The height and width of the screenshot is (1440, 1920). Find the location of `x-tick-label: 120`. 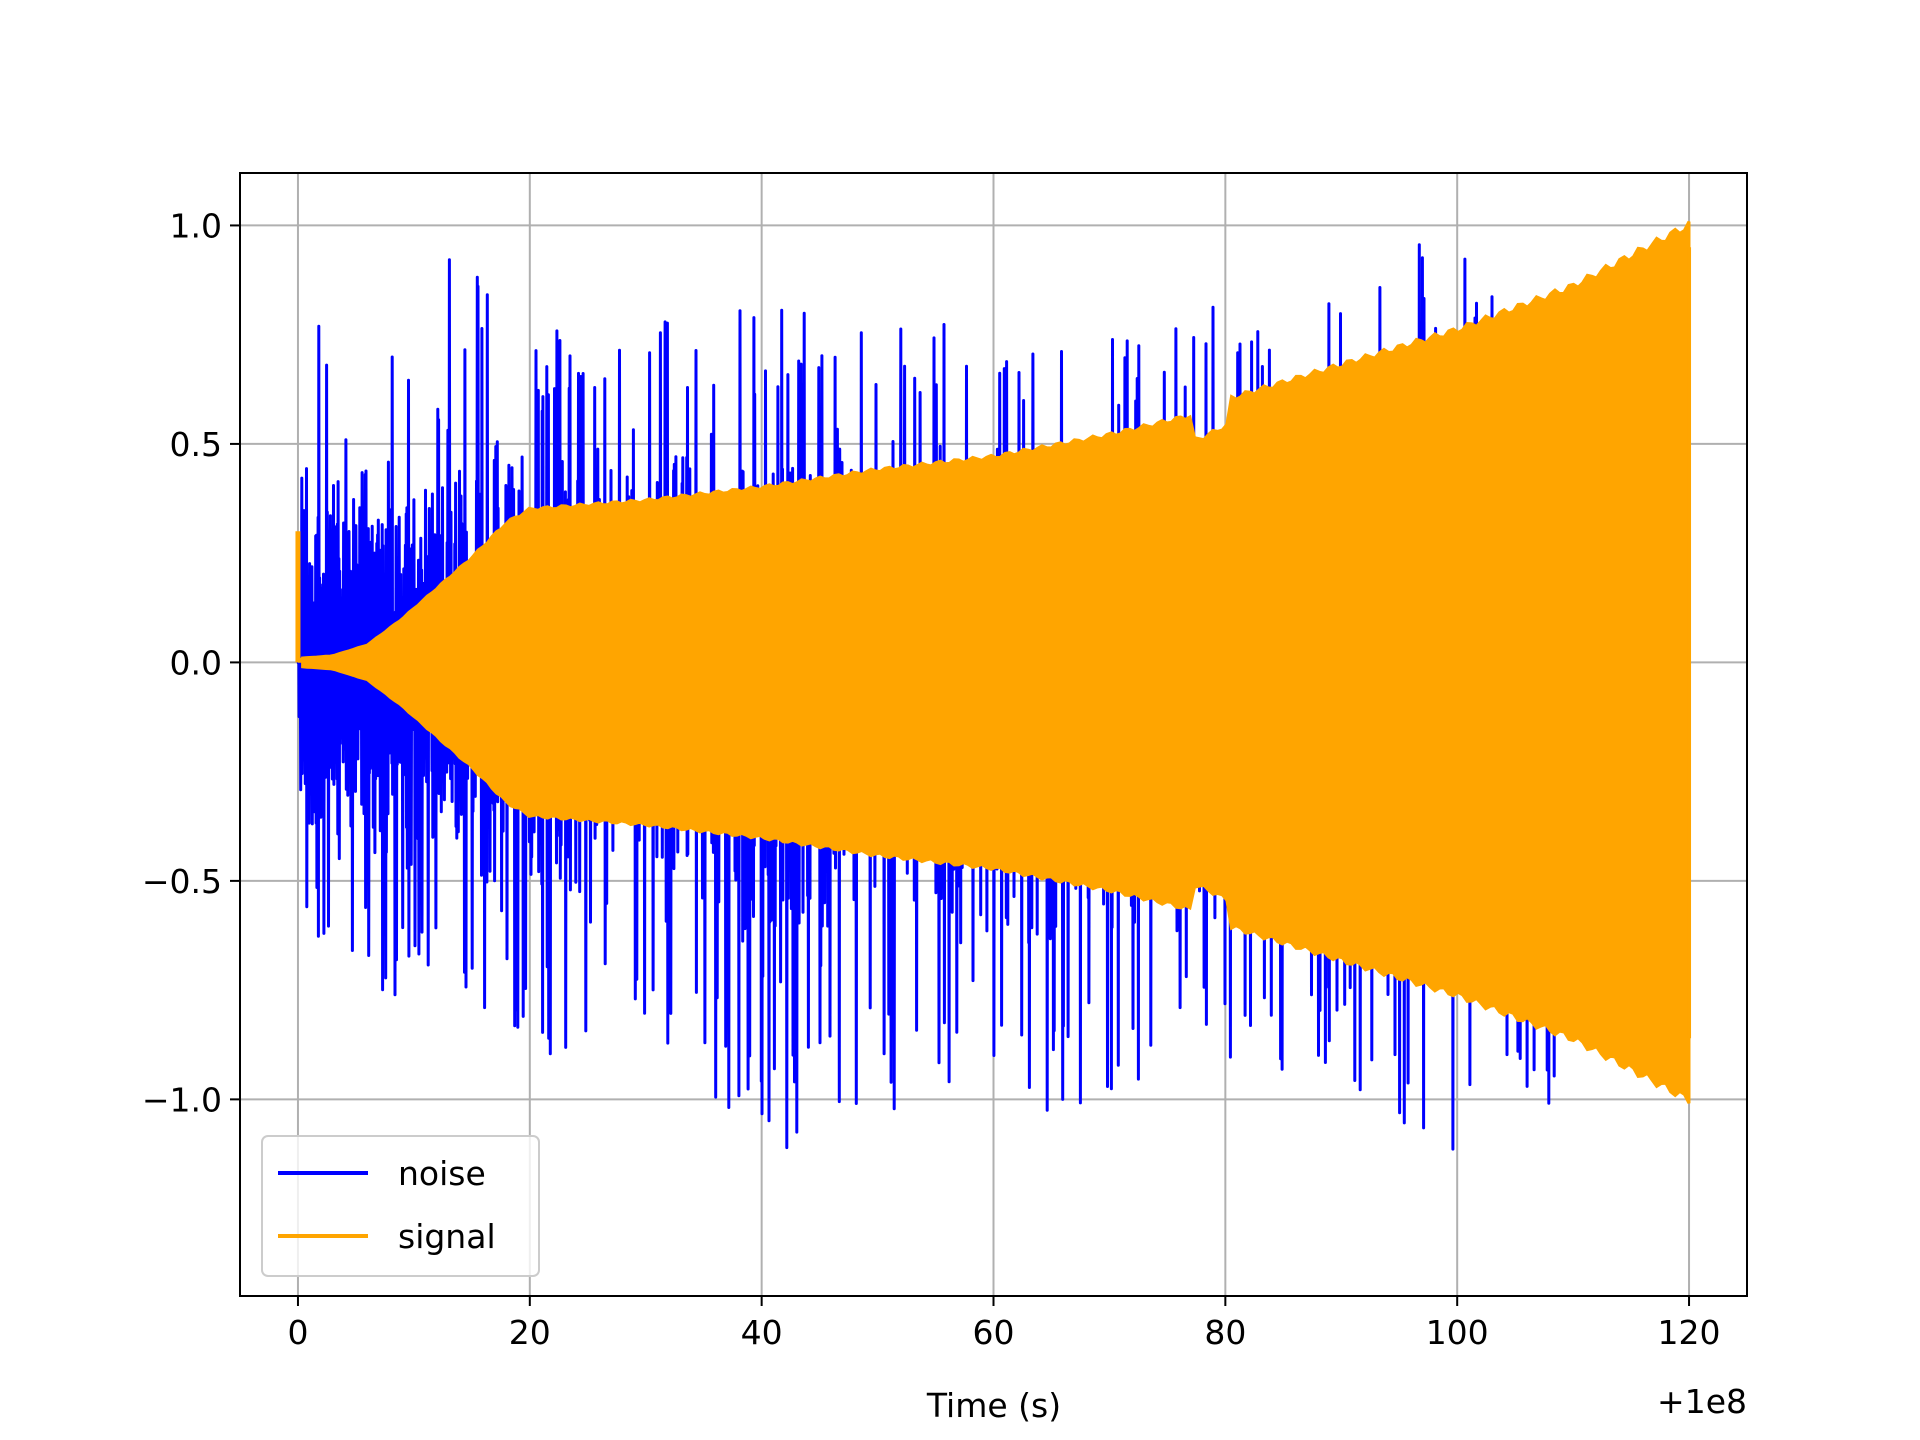

x-tick-label: 120 is located at coordinates (1689, 1332).